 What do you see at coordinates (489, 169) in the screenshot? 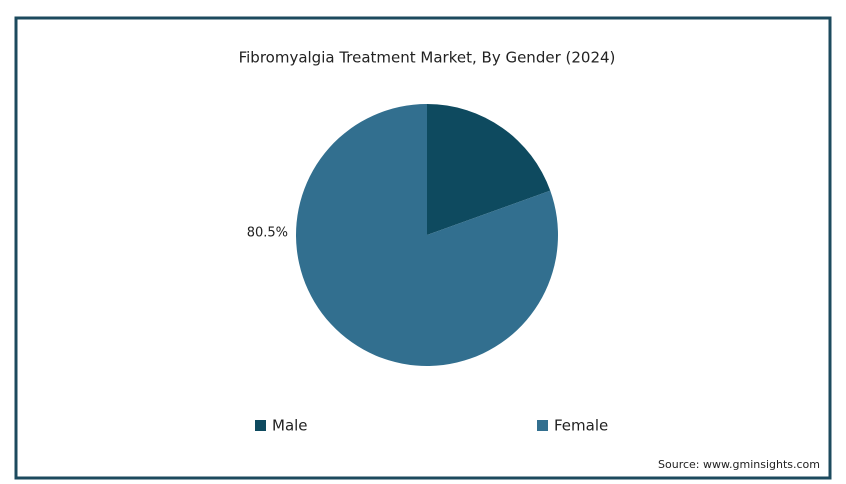
I see `pie-slice` at bounding box center [489, 169].